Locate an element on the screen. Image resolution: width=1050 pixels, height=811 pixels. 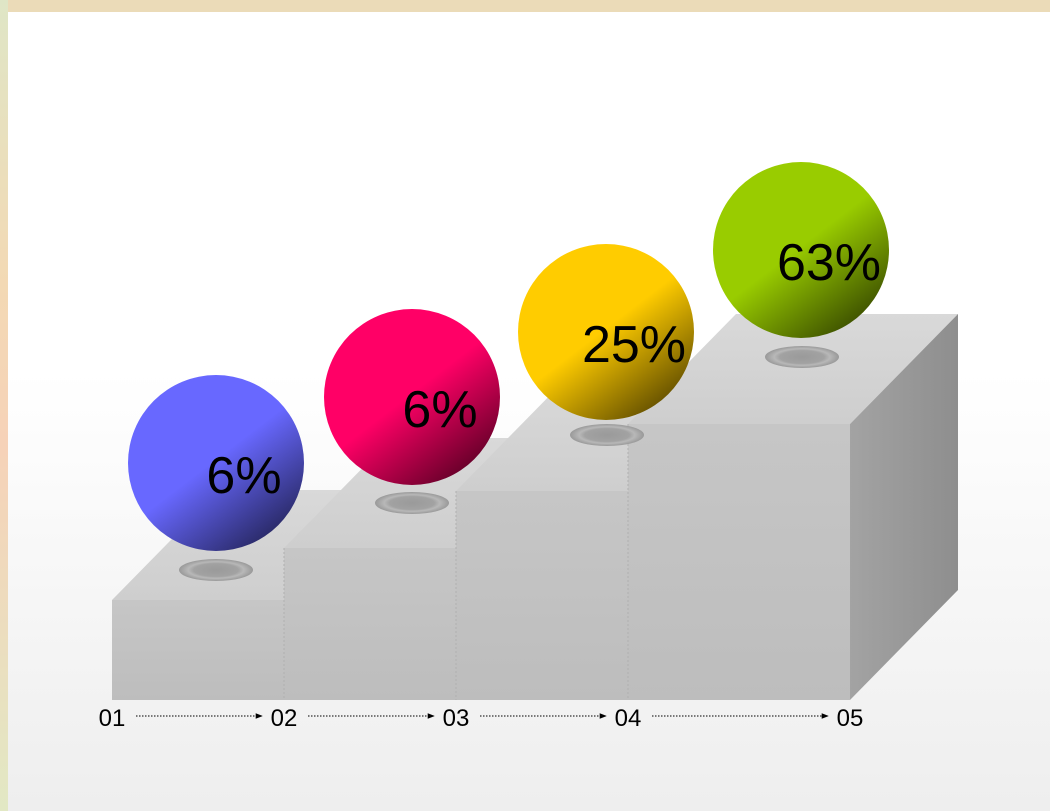
sphere-group-2: 6% is located at coordinates (412, 397).